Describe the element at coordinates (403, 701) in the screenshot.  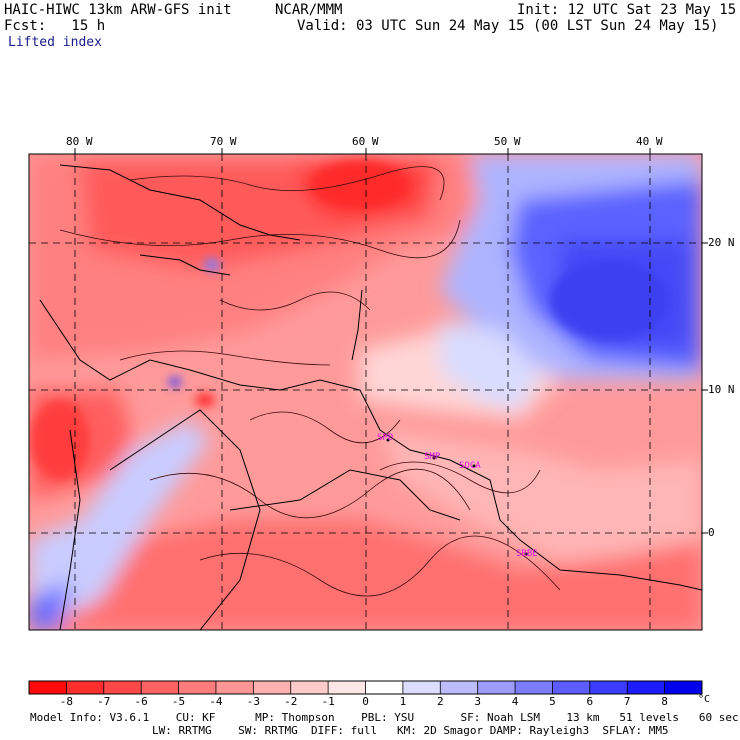
I see `colorbar-tick-label: 1` at that location.